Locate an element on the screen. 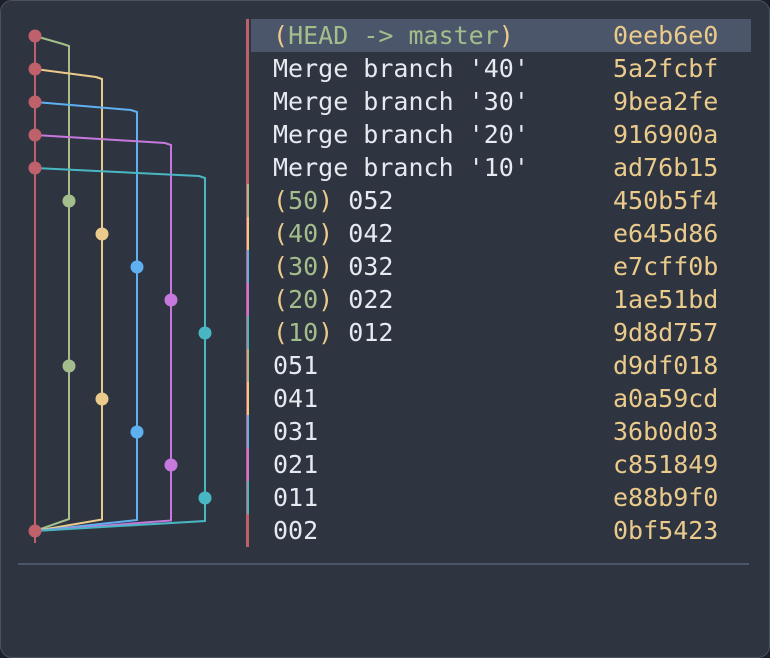 This screenshot has width=770, height=658. commit-message-text: 021 is located at coordinates (296, 464).